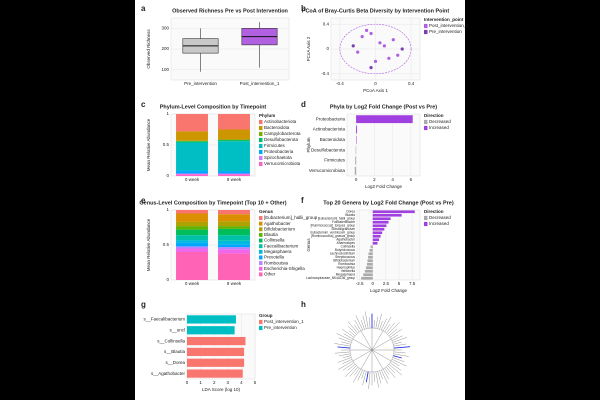 This screenshot has width=600, height=400. I want to click on y-tick-label: s__Blautia, so click(175, 351).